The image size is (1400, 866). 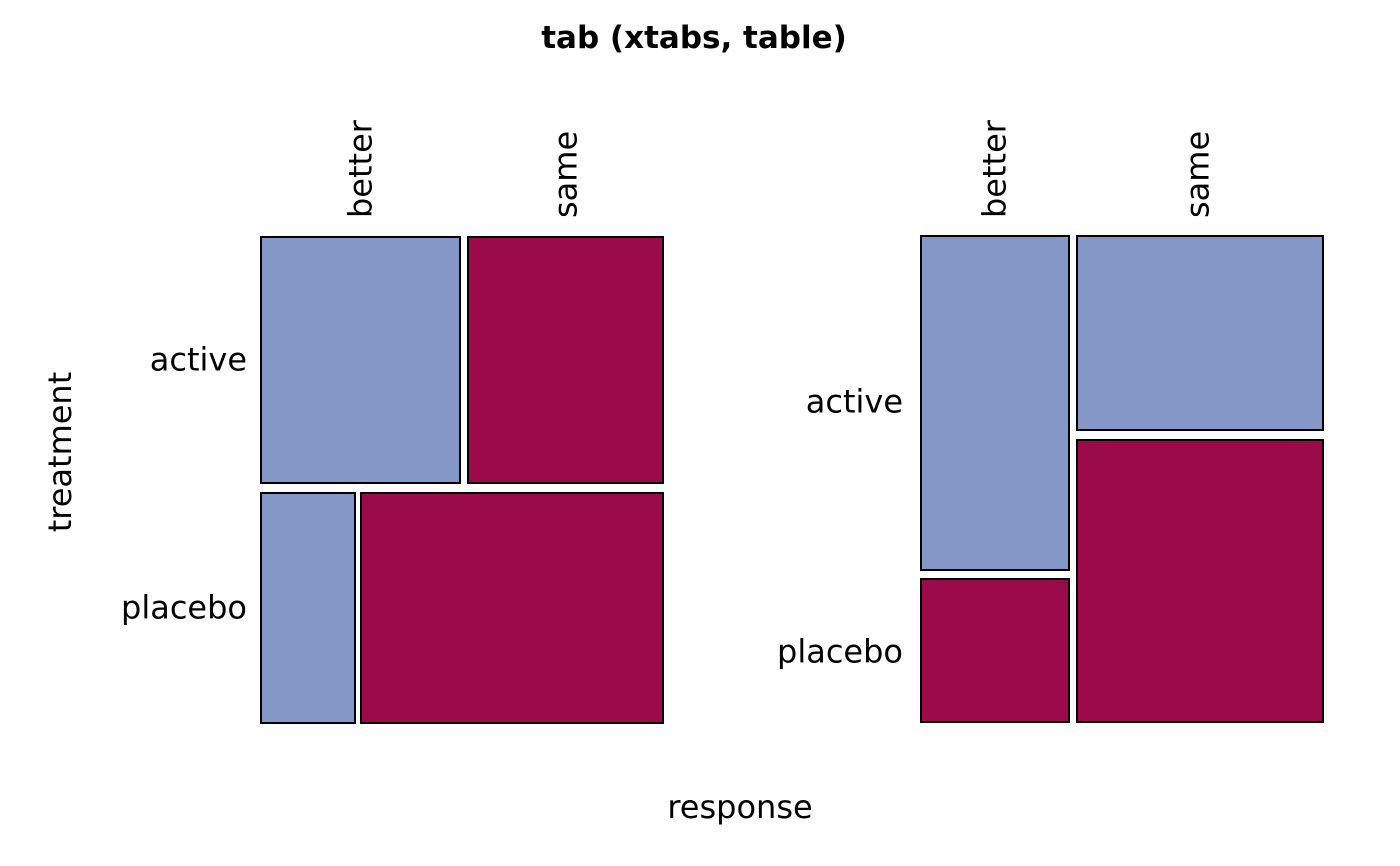 What do you see at coordinates (994, 169) in the screenshot?
I see `category-label-right-better: better` at bounding box center [994, 169].